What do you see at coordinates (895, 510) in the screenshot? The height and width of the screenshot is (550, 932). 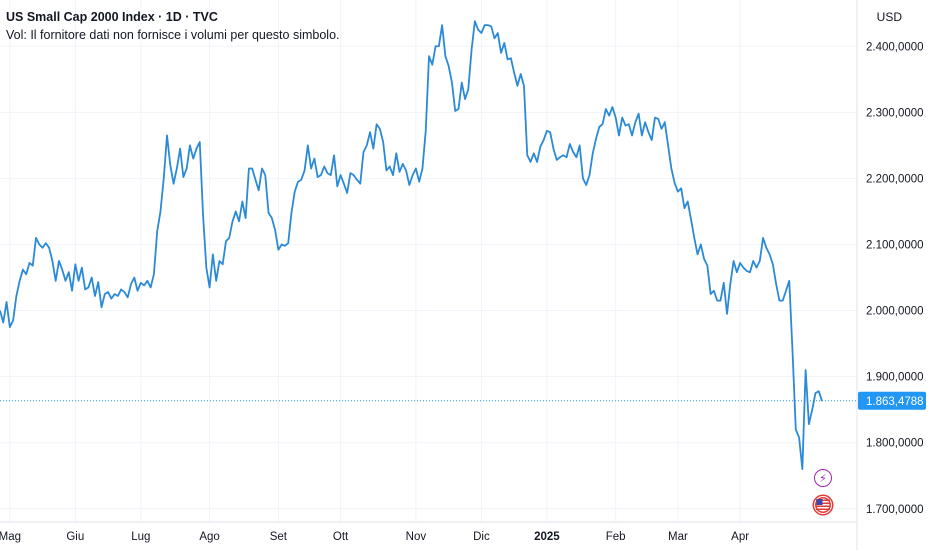 I see `y-tick-label: 1.700,0000` at bounding box center [895, 510].